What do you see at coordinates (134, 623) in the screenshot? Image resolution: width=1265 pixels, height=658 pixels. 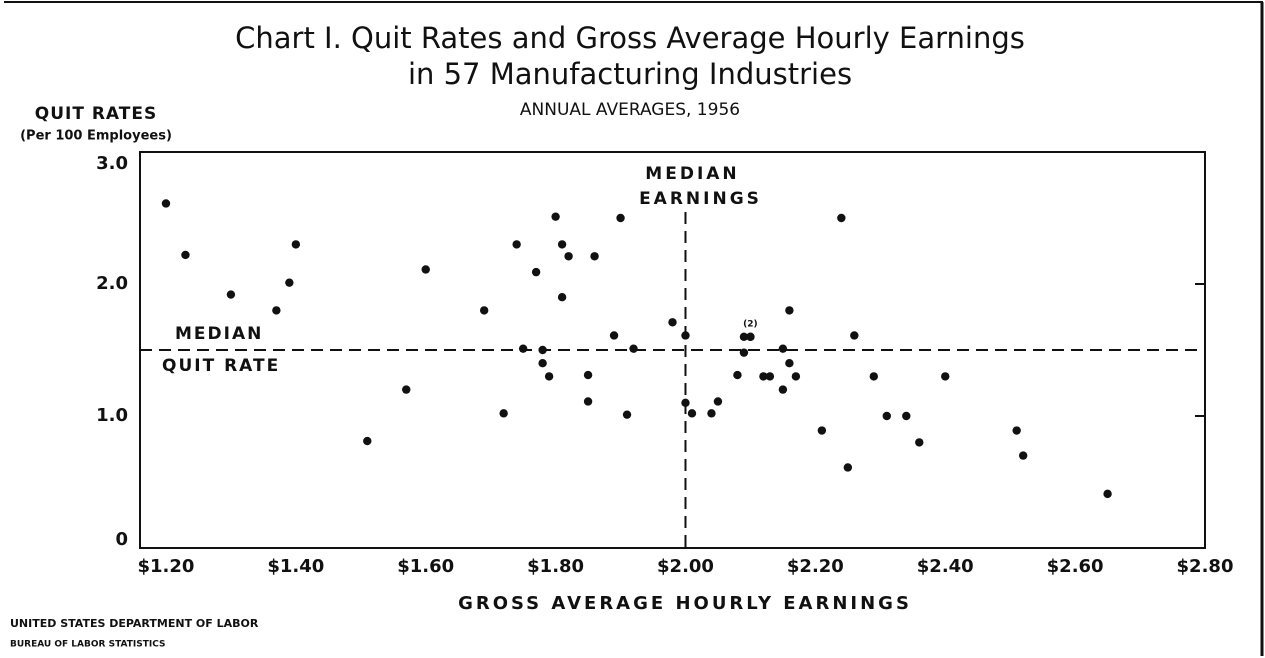 I see `source: UNITED STATES DEPARTMENT OF LABOR` at bounding box center [134, 623].